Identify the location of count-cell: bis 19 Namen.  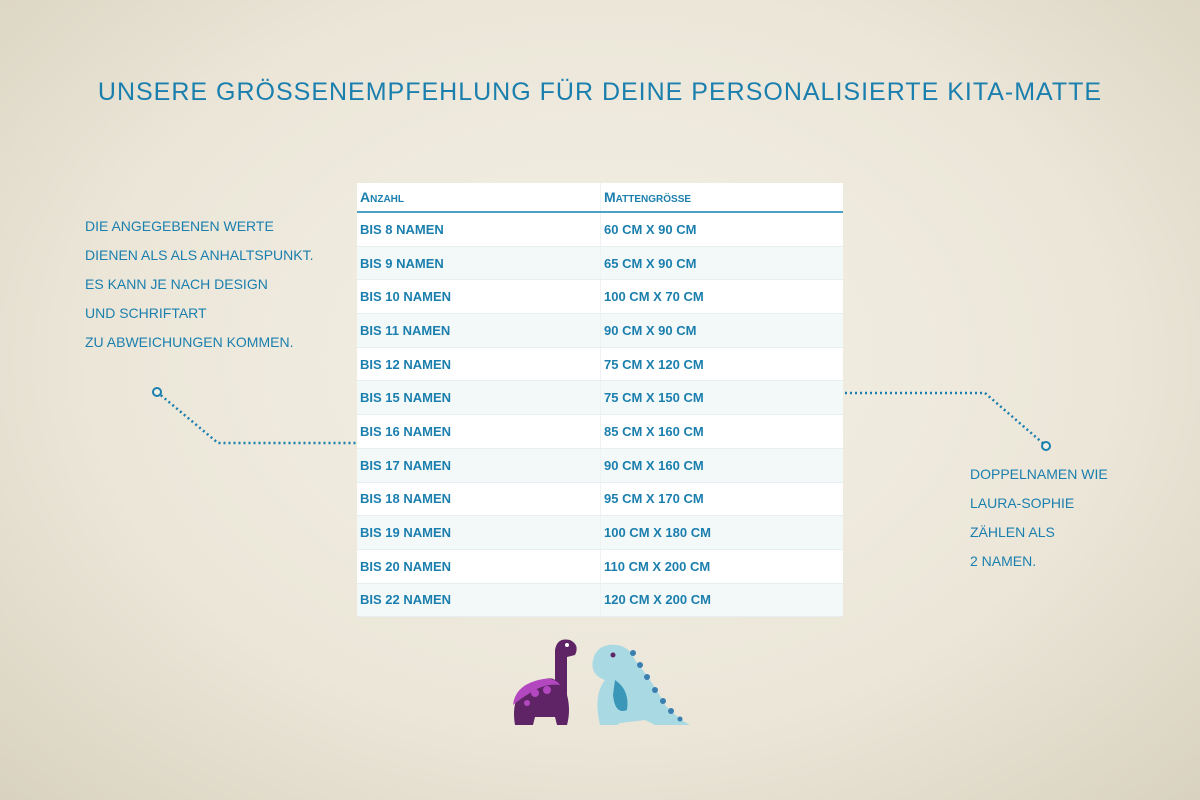
(406, 533).